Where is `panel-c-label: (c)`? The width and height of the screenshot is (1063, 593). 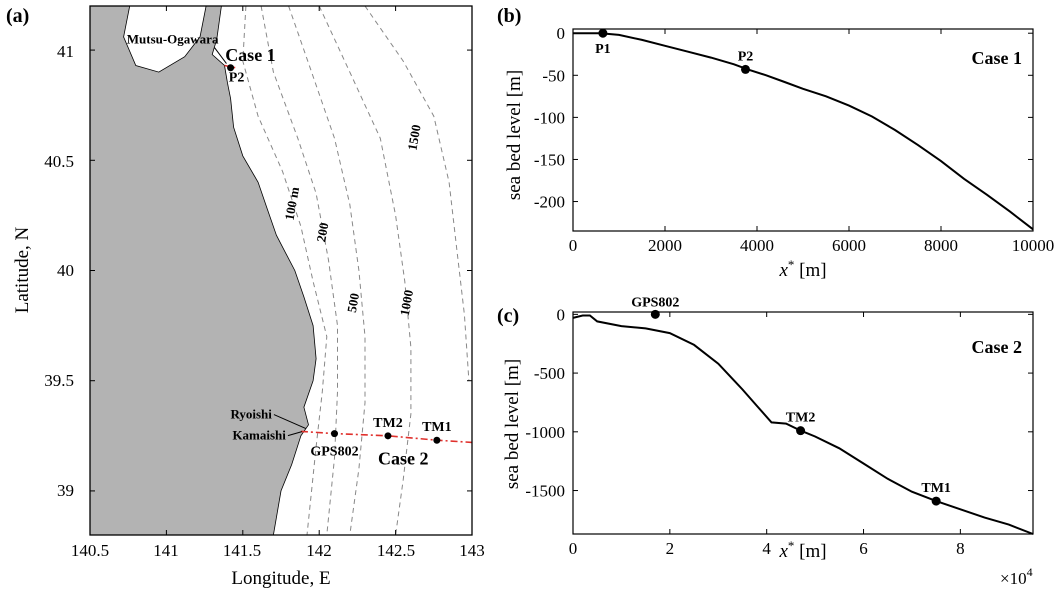 panel-c-label: (c) is located at coordinates (508, 316).